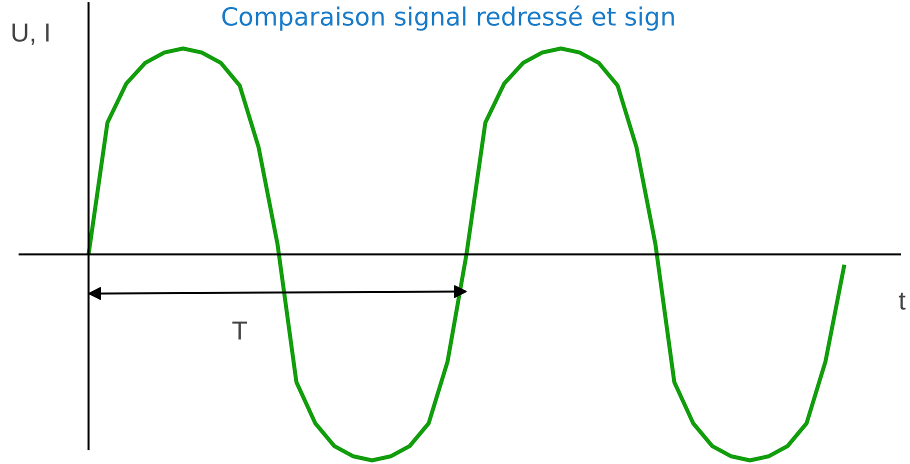 The image size is (910, 464). I want to click on chart-title: Comparaison signal redressé et sign, so click(448, 17).